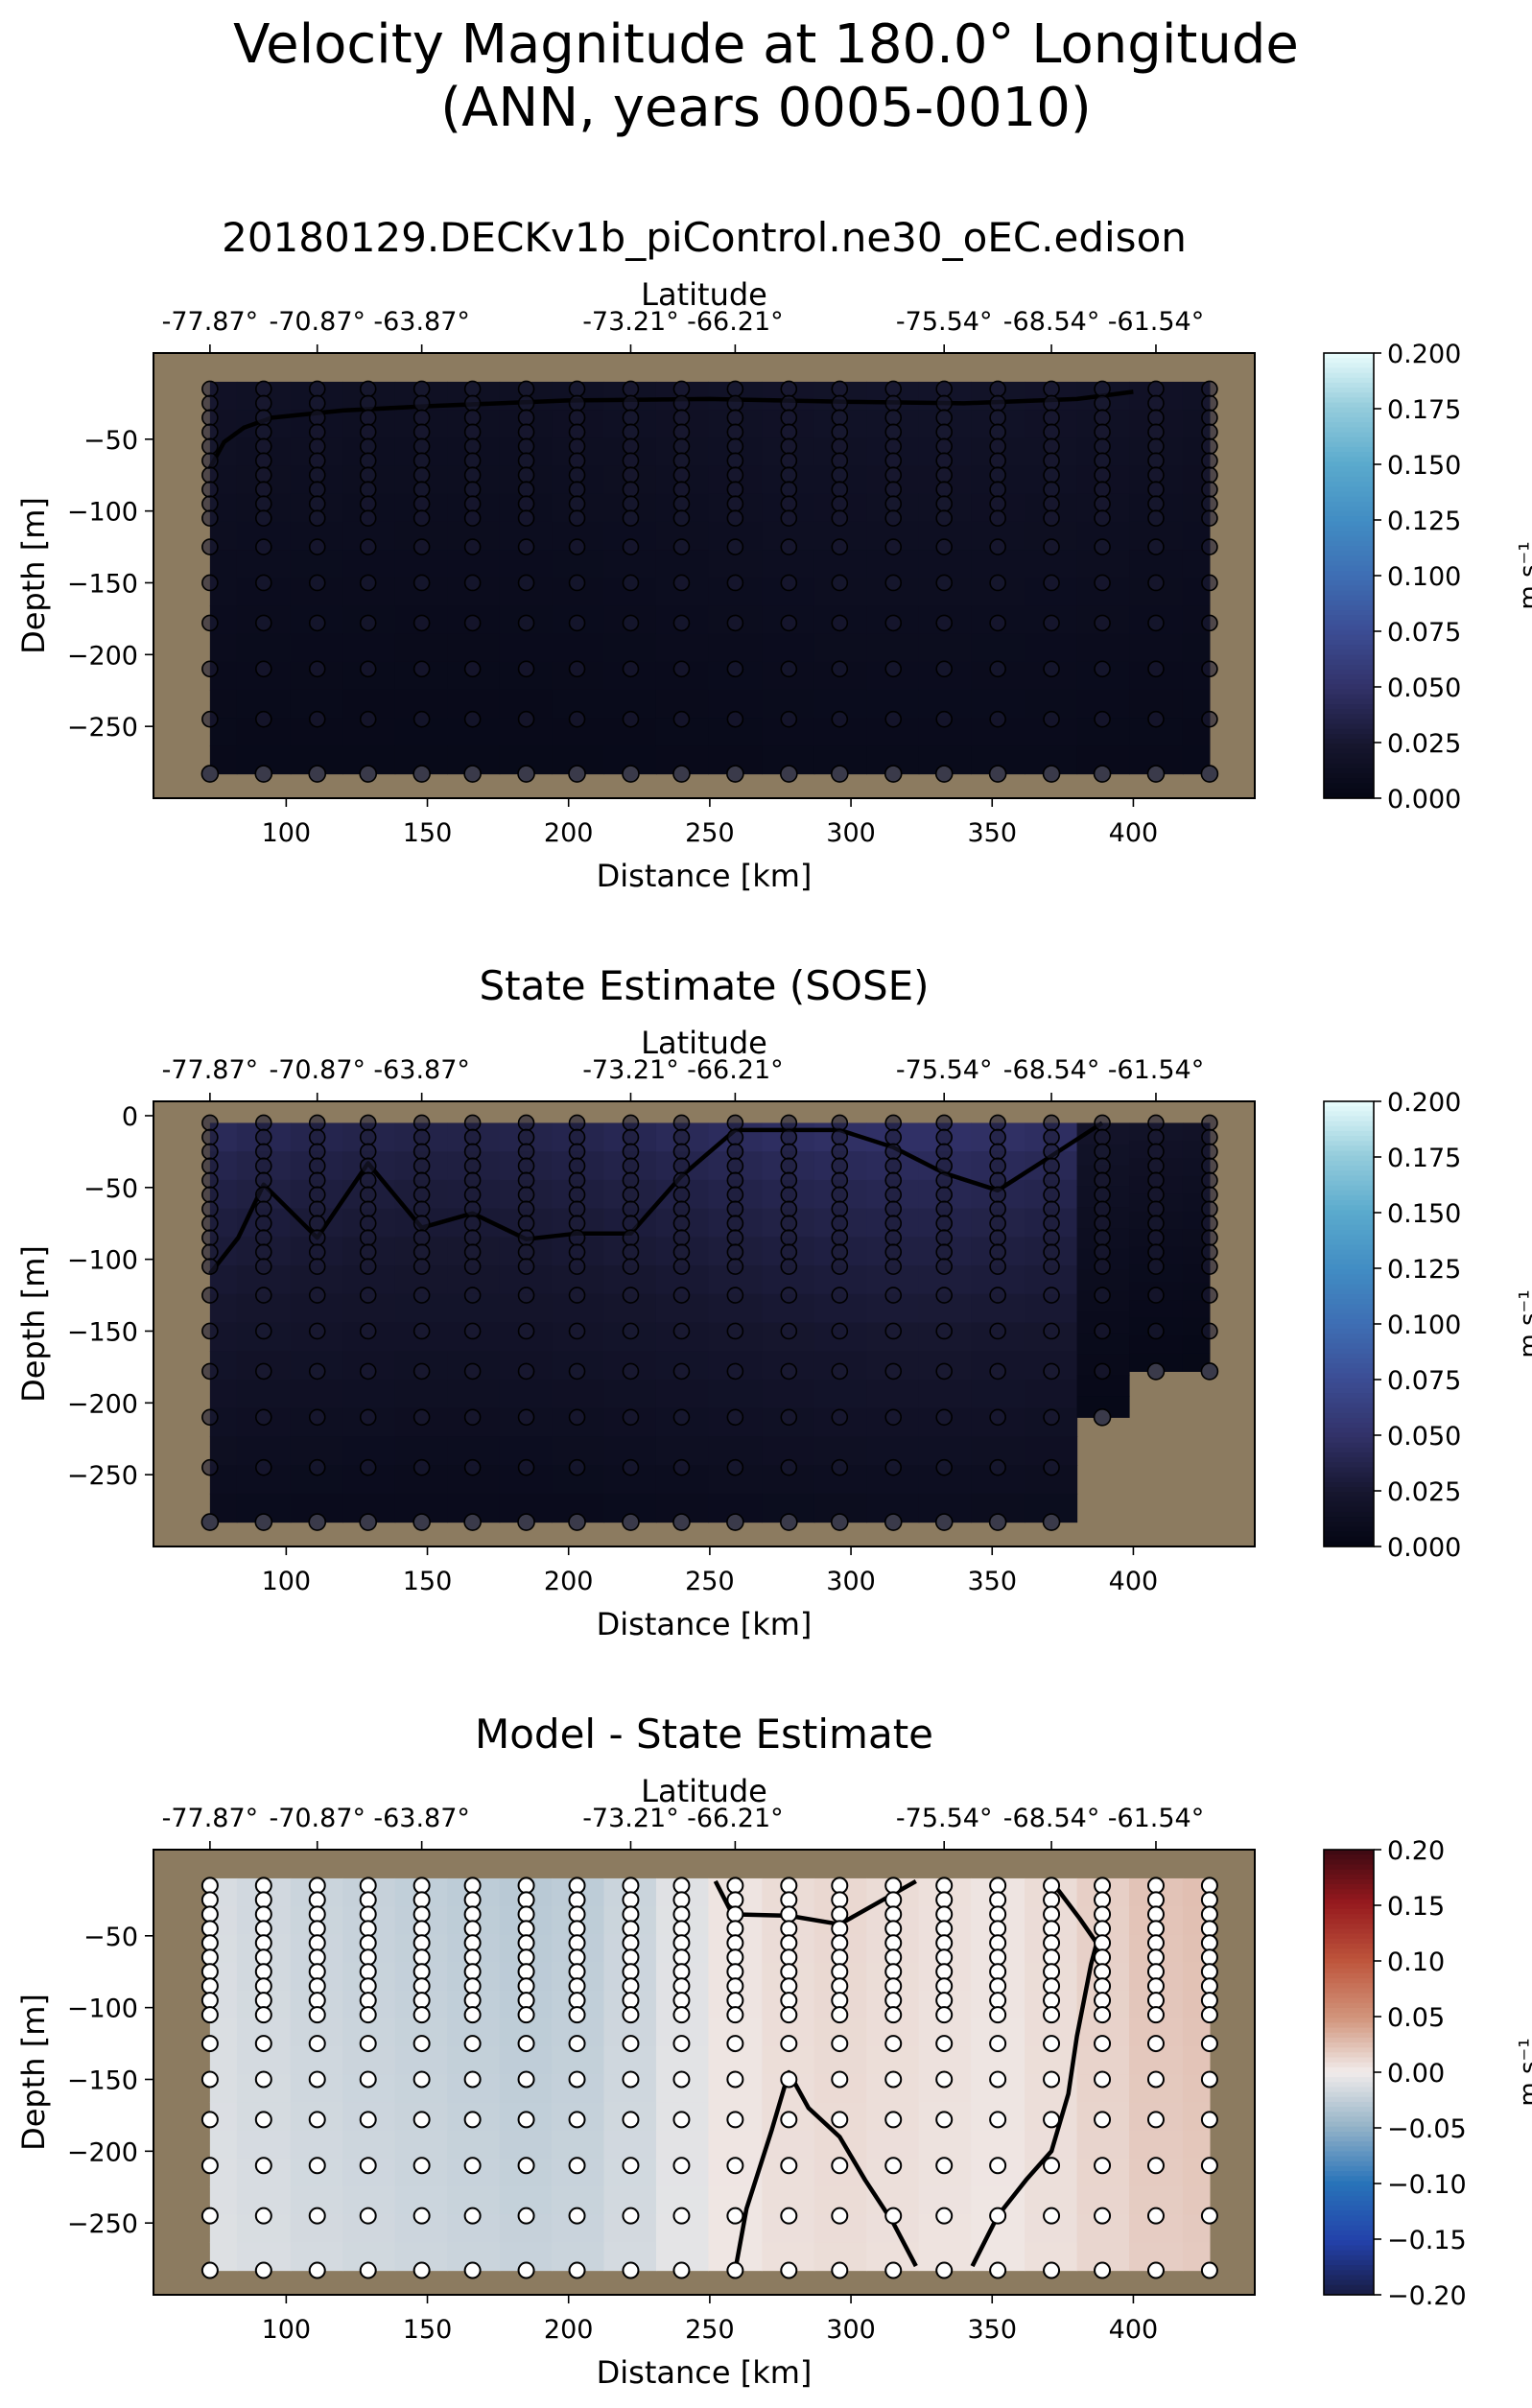  Describe the element at coordinates (1424, 633) in the screenshot. I see `colorbar-tick-label: 0.075` at that location.